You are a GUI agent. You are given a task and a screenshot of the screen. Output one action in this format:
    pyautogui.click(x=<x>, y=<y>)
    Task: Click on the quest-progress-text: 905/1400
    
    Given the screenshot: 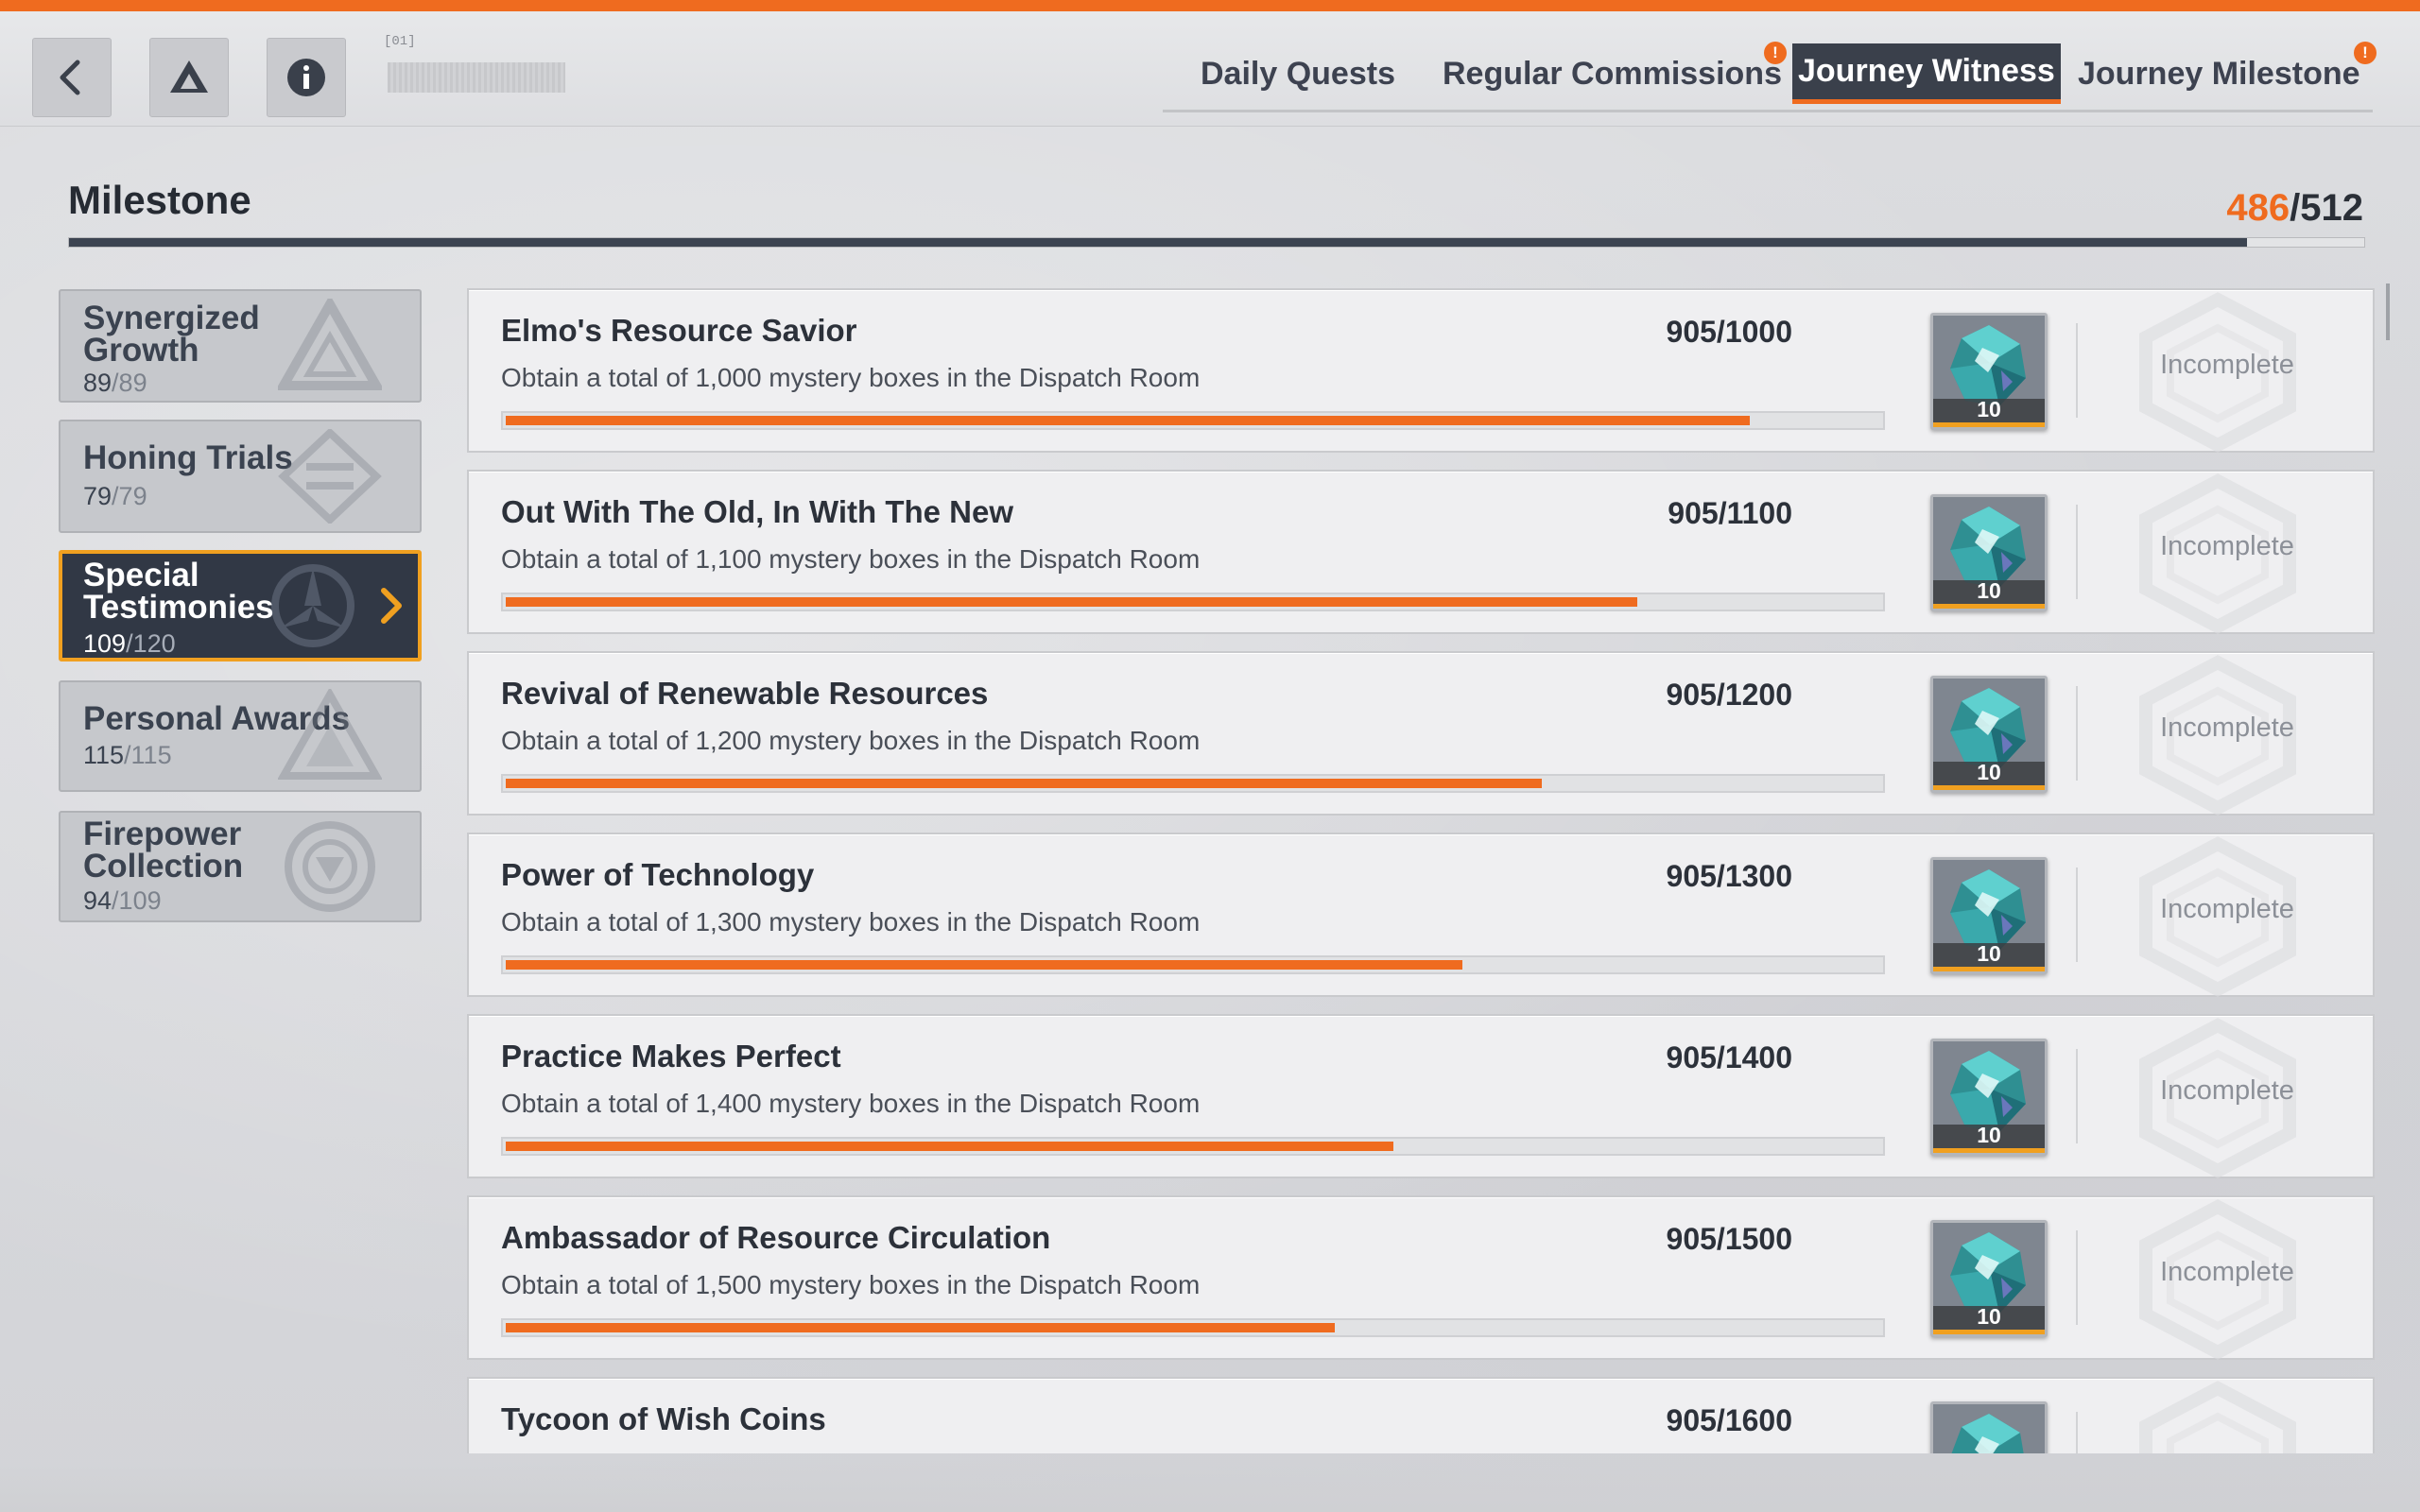 What is the action you would take?
    pyautogui.click(x=1729, y=1057)
    